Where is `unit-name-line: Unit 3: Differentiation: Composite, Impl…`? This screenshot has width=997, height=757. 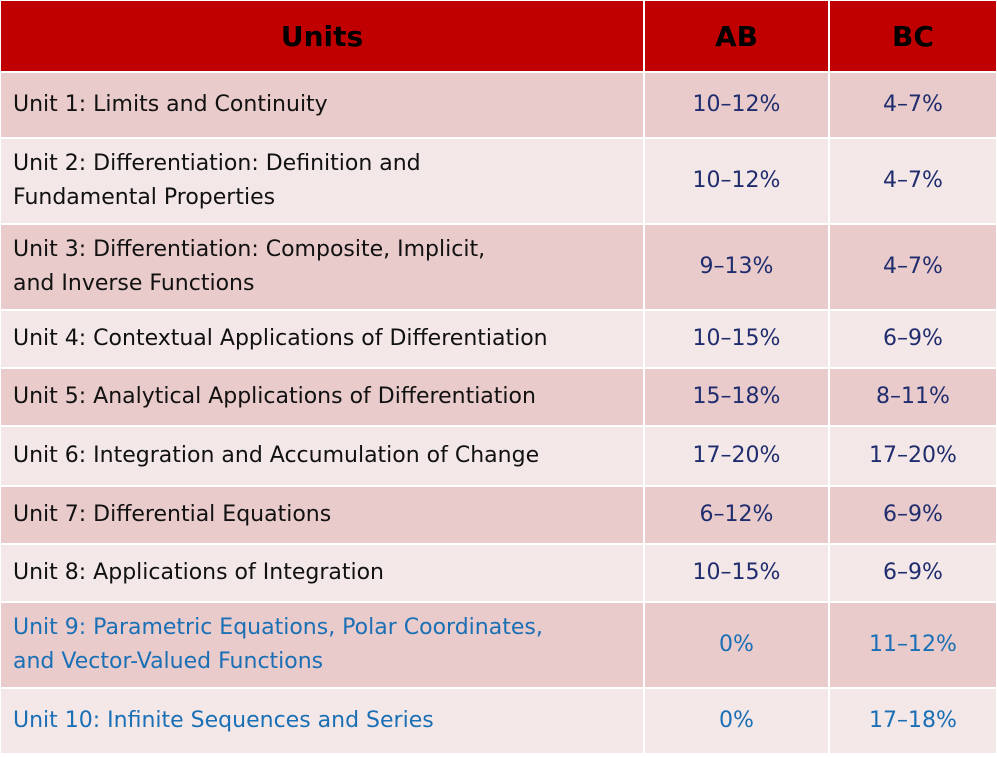 unit-name-line: Unit 3: Differentiation: Composite, Impl… is located at coordinates (249, 249).